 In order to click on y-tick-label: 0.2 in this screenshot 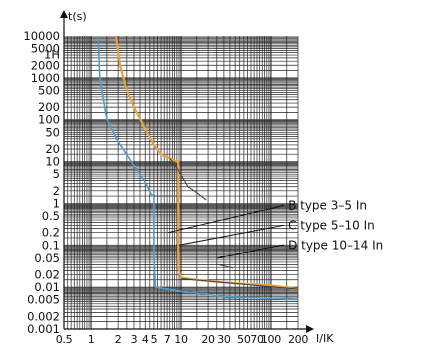, I will do `click(51, 233)`.